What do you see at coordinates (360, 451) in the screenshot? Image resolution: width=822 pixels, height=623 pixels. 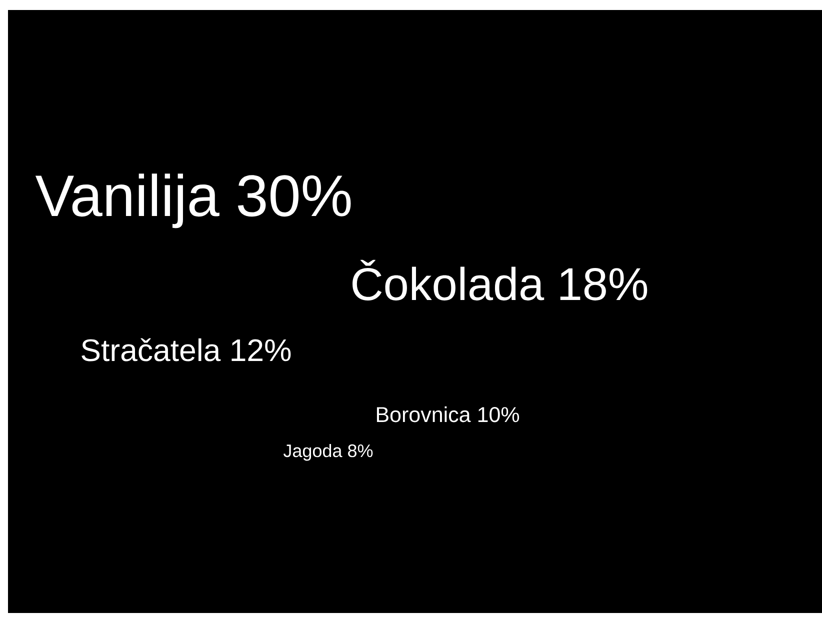 I see `data-label: 8%` at bounding box center [360, 451].